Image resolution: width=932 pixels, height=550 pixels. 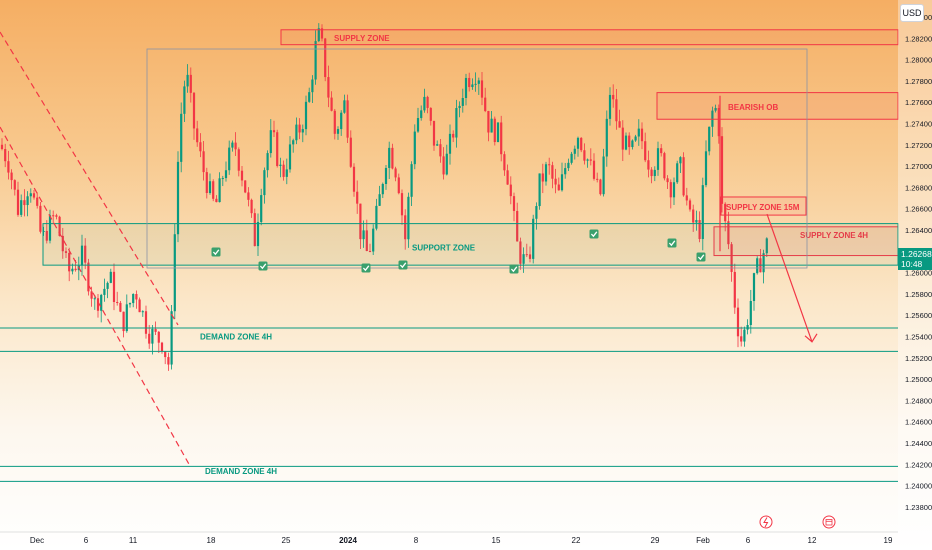 What do you see at coordinates (470, 244) in the screenshot?
I see `support-zone-box` at bounding box center [470, 244].